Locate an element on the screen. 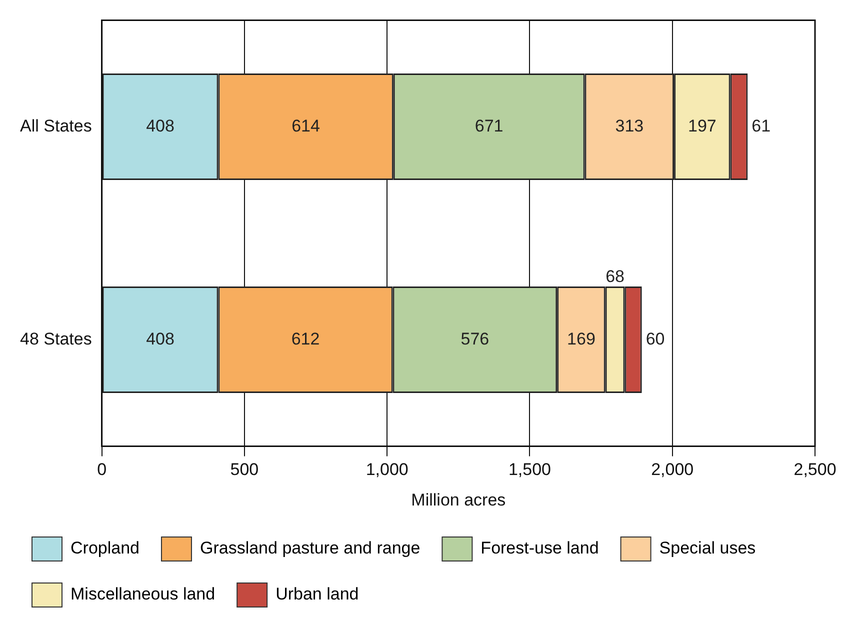  y-tick-label: 48 States is located at coordinates (56, 338).